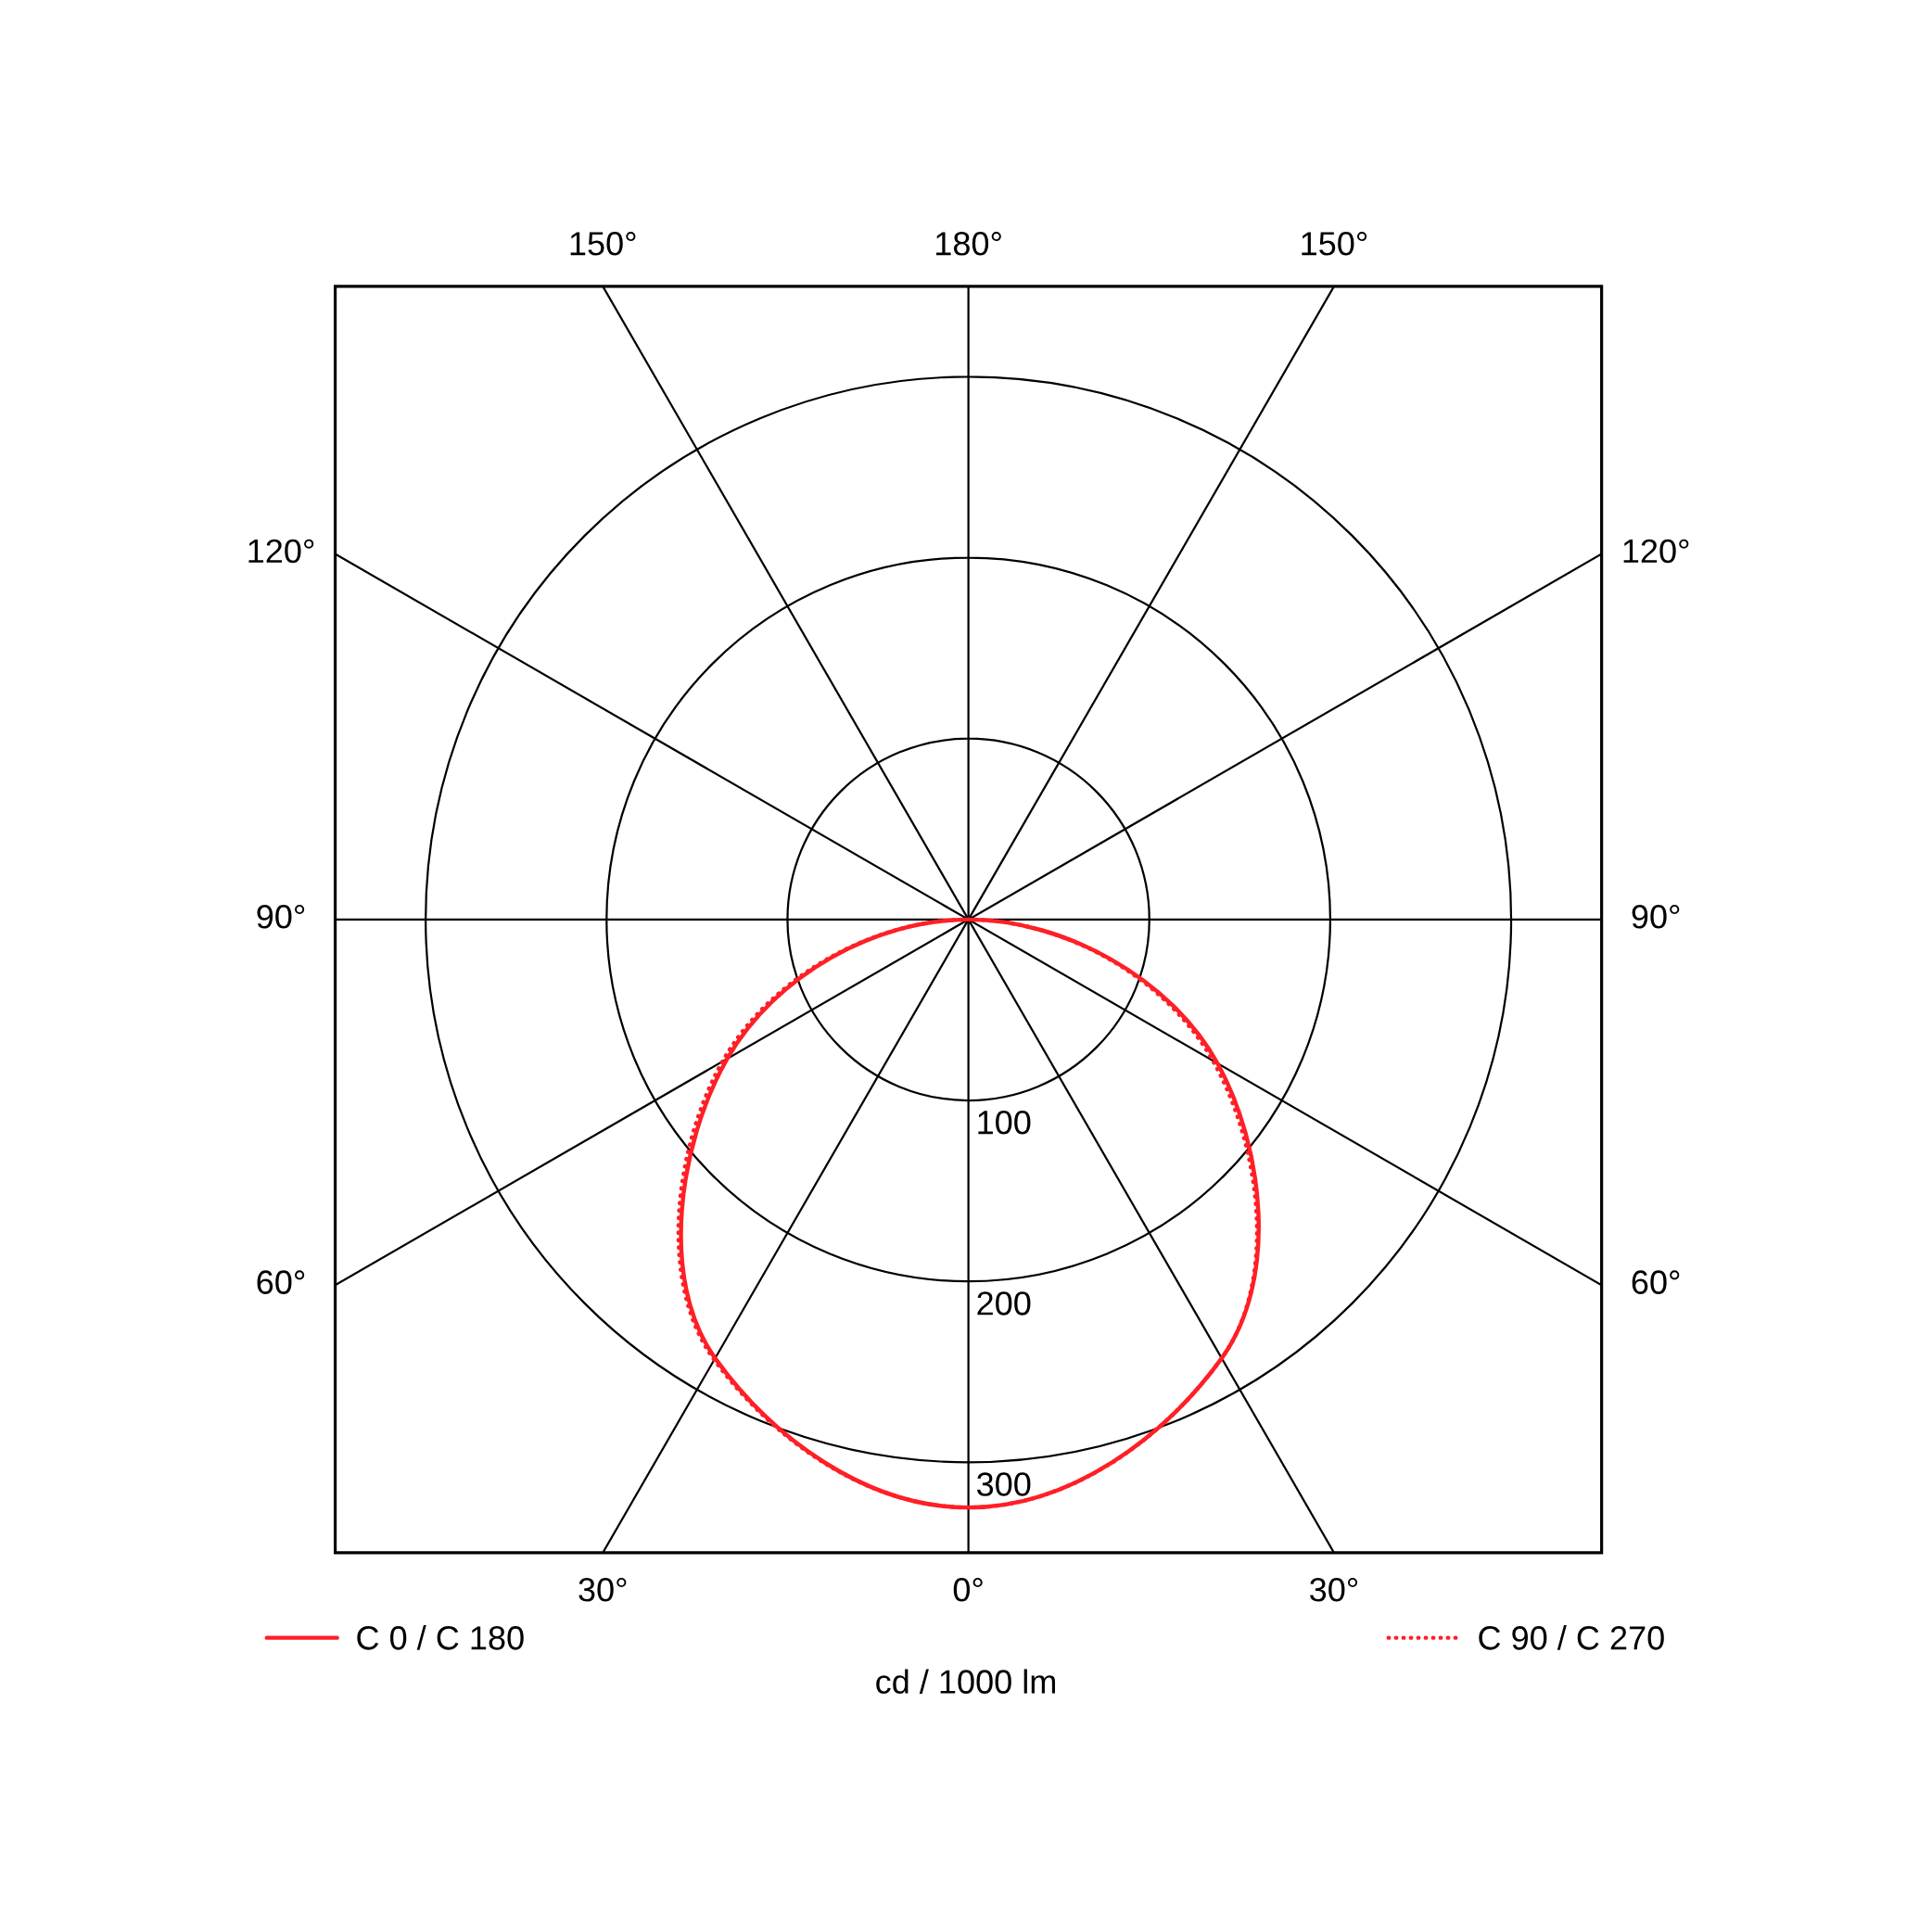  What do you see at coordinates (1005, 1122) in the screenshot?
I see `y-tick-label: 100` at bounding box center [1005, 1122].